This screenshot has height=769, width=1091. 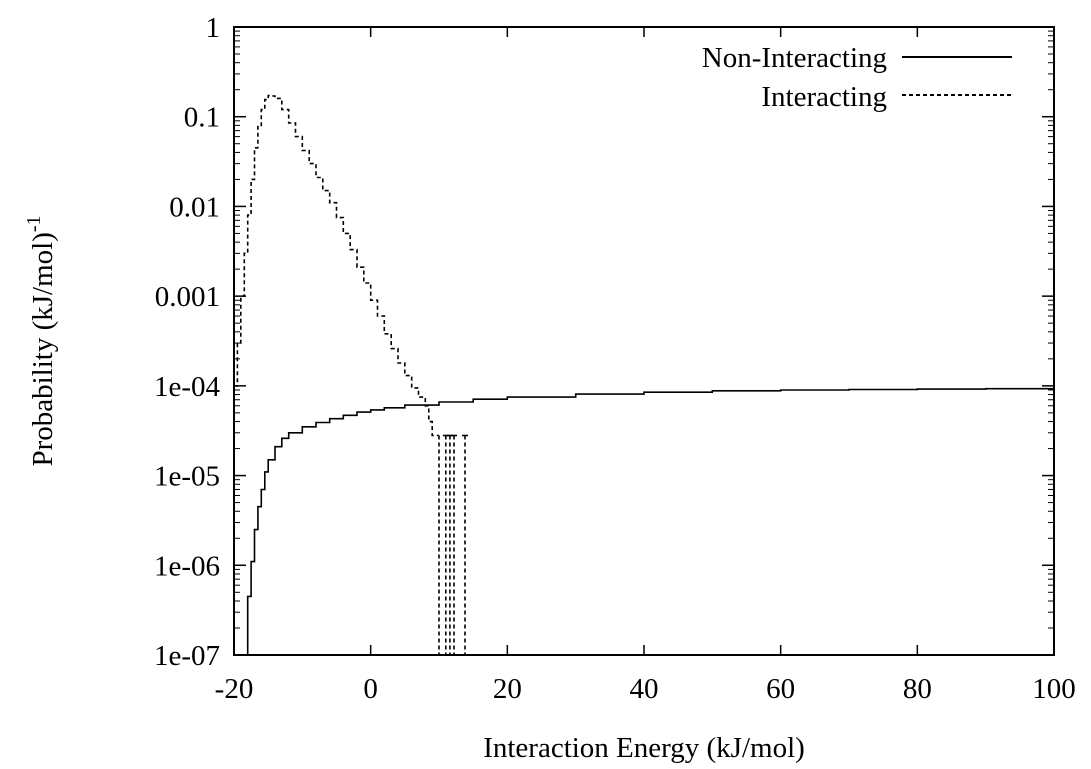 I want to click on y-tick-label: 1e-06, so click(x=187, y=566).